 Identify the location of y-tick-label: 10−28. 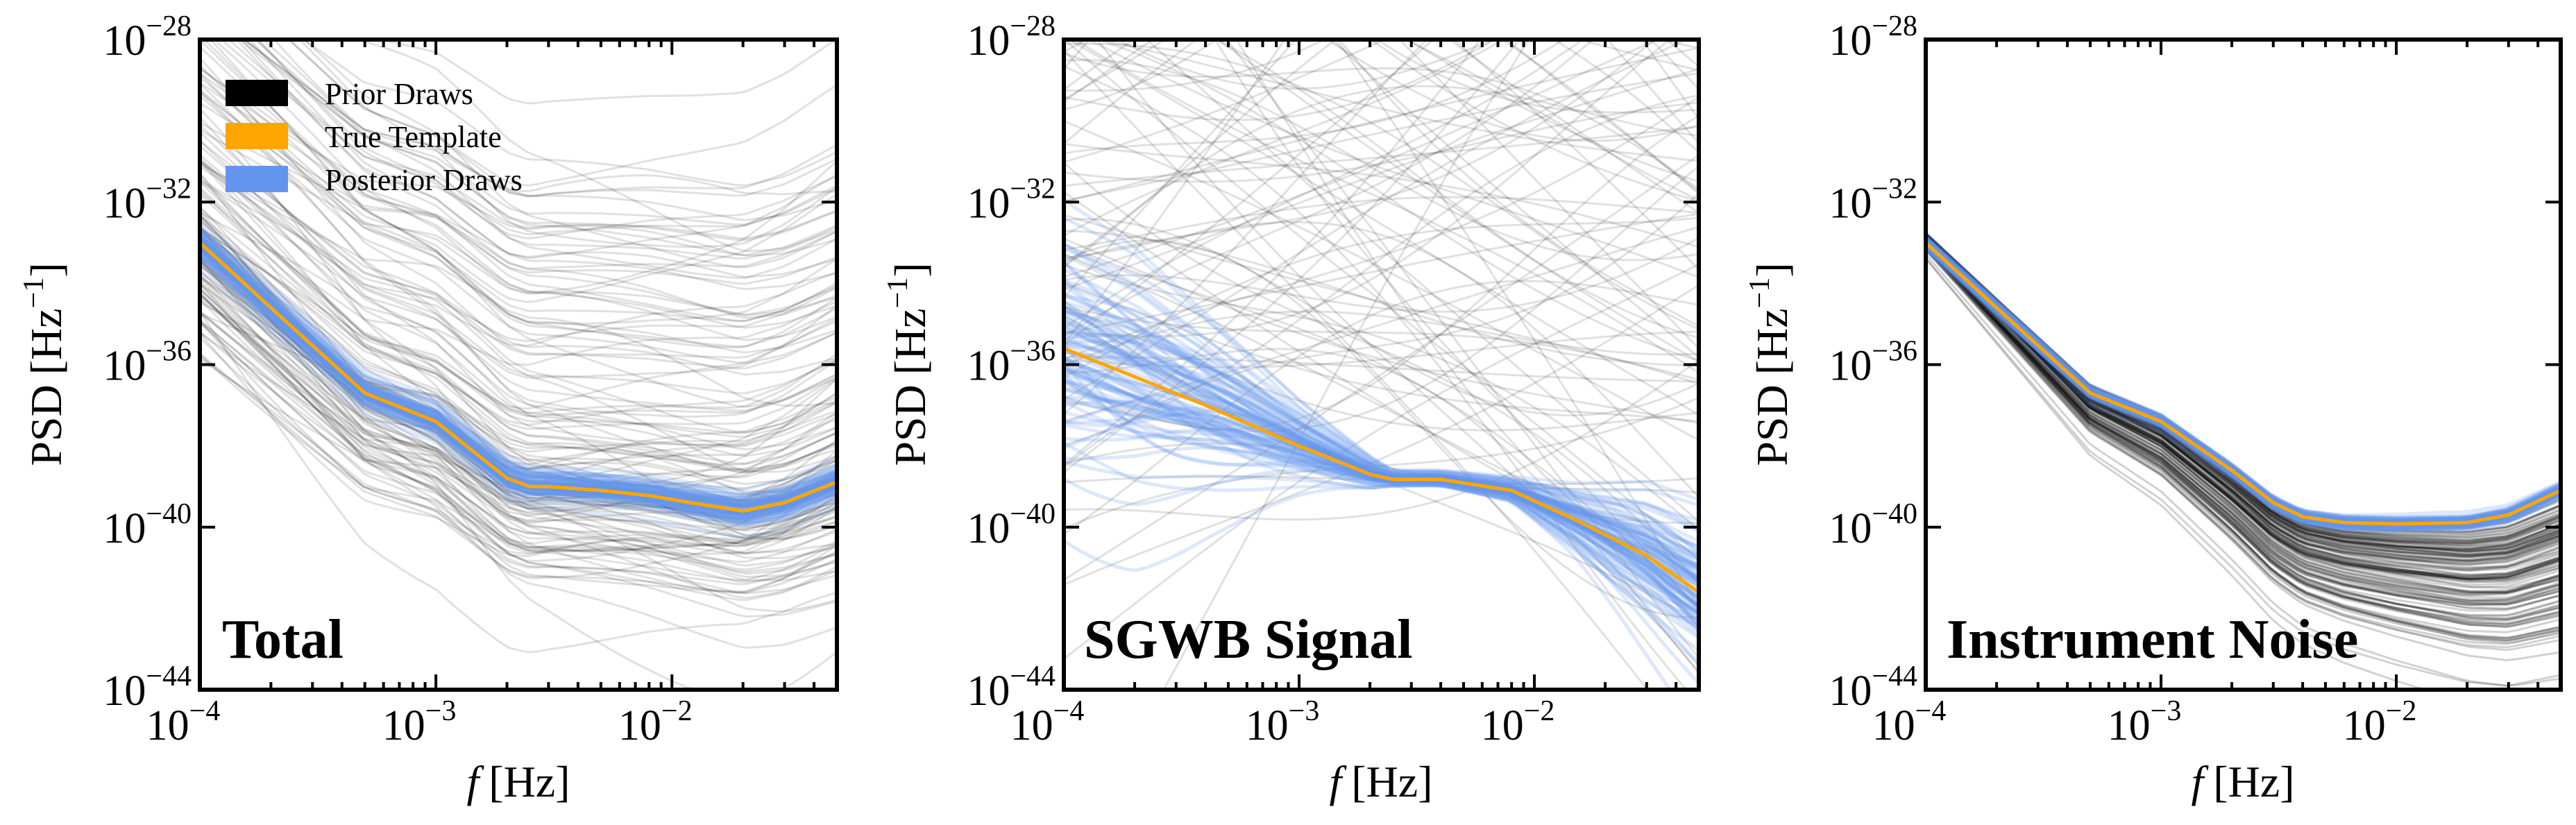
(147, 37).